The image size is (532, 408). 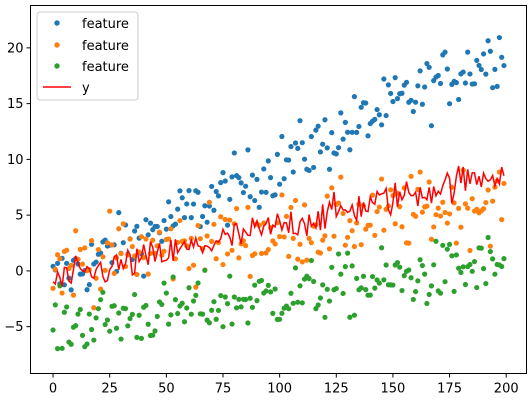 What do you see at coordinates (53, 389) in the screenshot?
I see `x-tick-label: 0` at bounding box center [53, 389].